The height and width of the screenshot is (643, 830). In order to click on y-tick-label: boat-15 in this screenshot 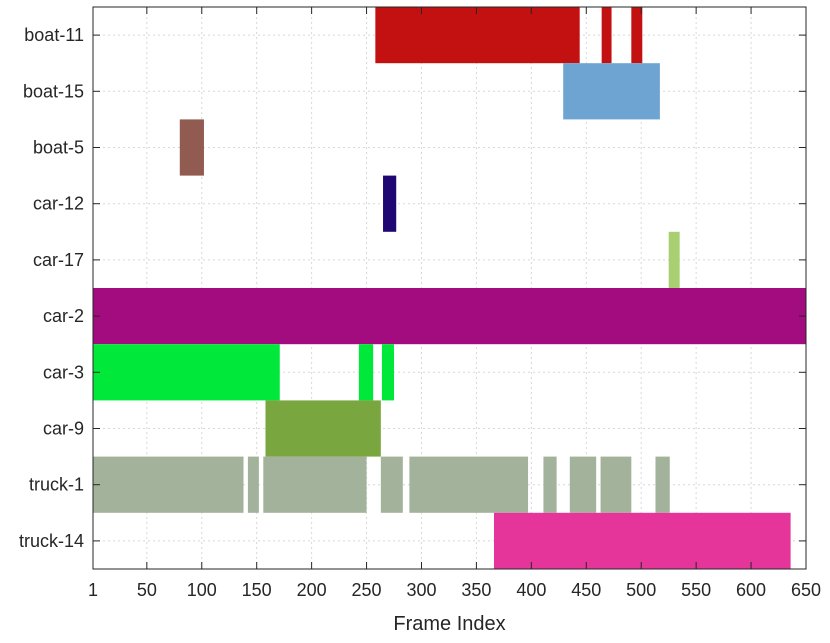, I will do `click(53, 91)`.